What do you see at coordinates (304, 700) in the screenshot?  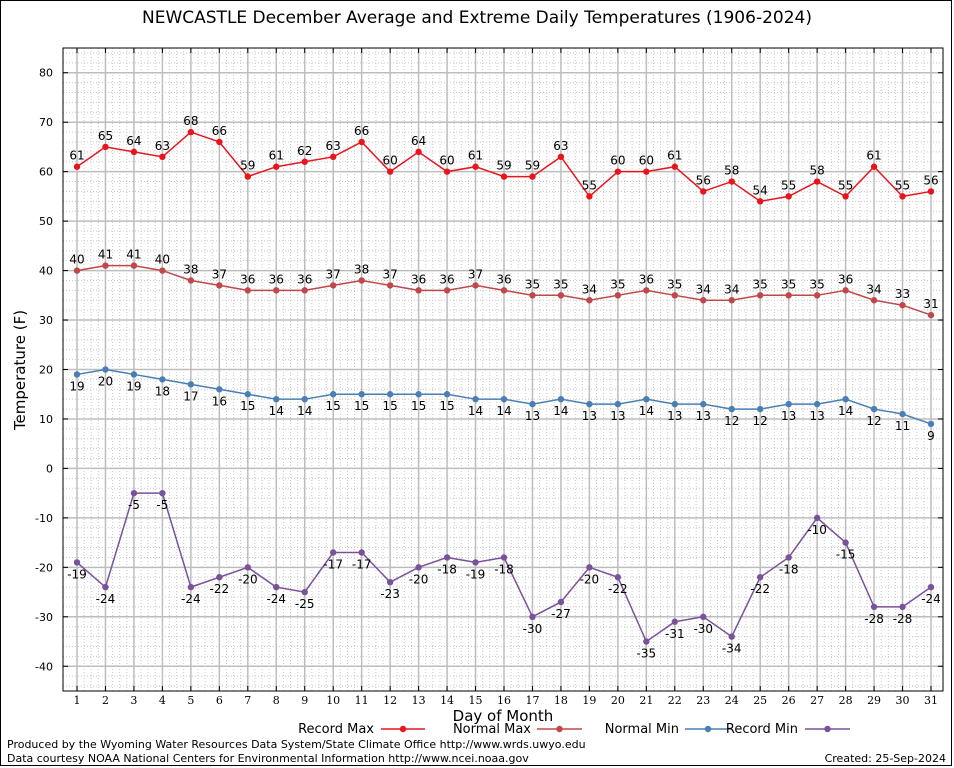 I see `x-tick-label: 9` at bounding box center [304, 700].